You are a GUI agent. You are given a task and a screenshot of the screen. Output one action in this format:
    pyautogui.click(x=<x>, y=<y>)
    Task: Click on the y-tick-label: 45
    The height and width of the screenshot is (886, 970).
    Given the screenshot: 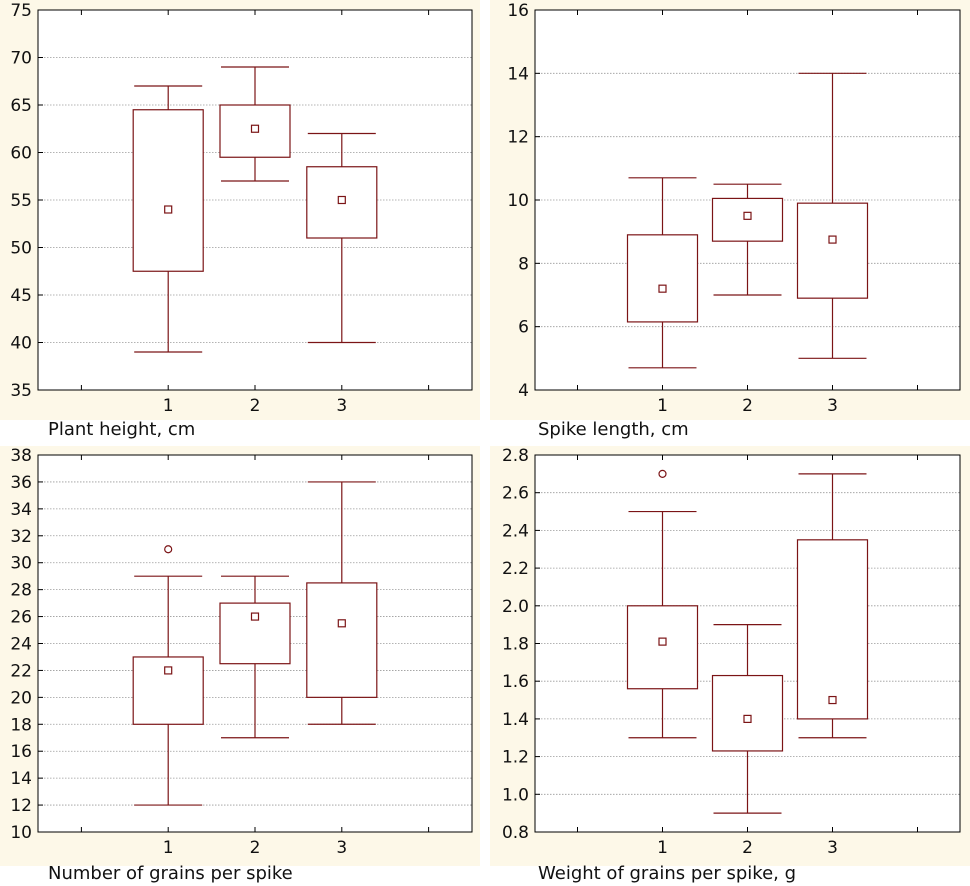 What is the action you would take?
    pyautogui.click(x=21, y=296)
    